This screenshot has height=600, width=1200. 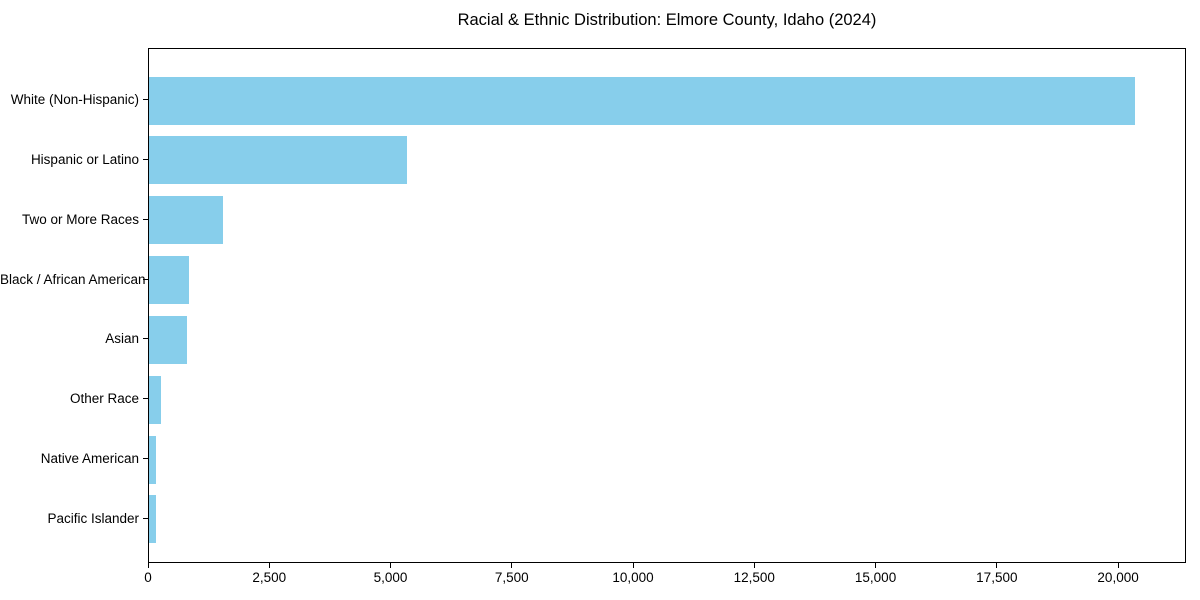 What do you see at coordinates (169, 280) in the screenshot?
I see `bar-black-african-american` at bounding box center [169, 280].